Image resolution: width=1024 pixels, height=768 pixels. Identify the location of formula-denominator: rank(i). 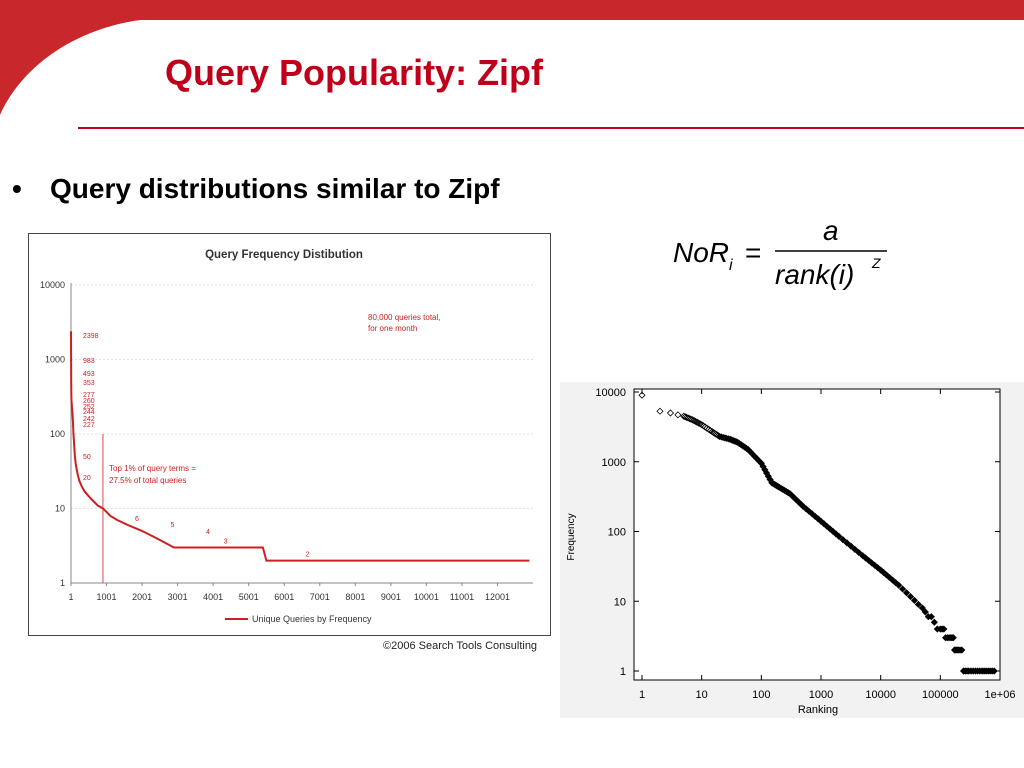
(814, 274).